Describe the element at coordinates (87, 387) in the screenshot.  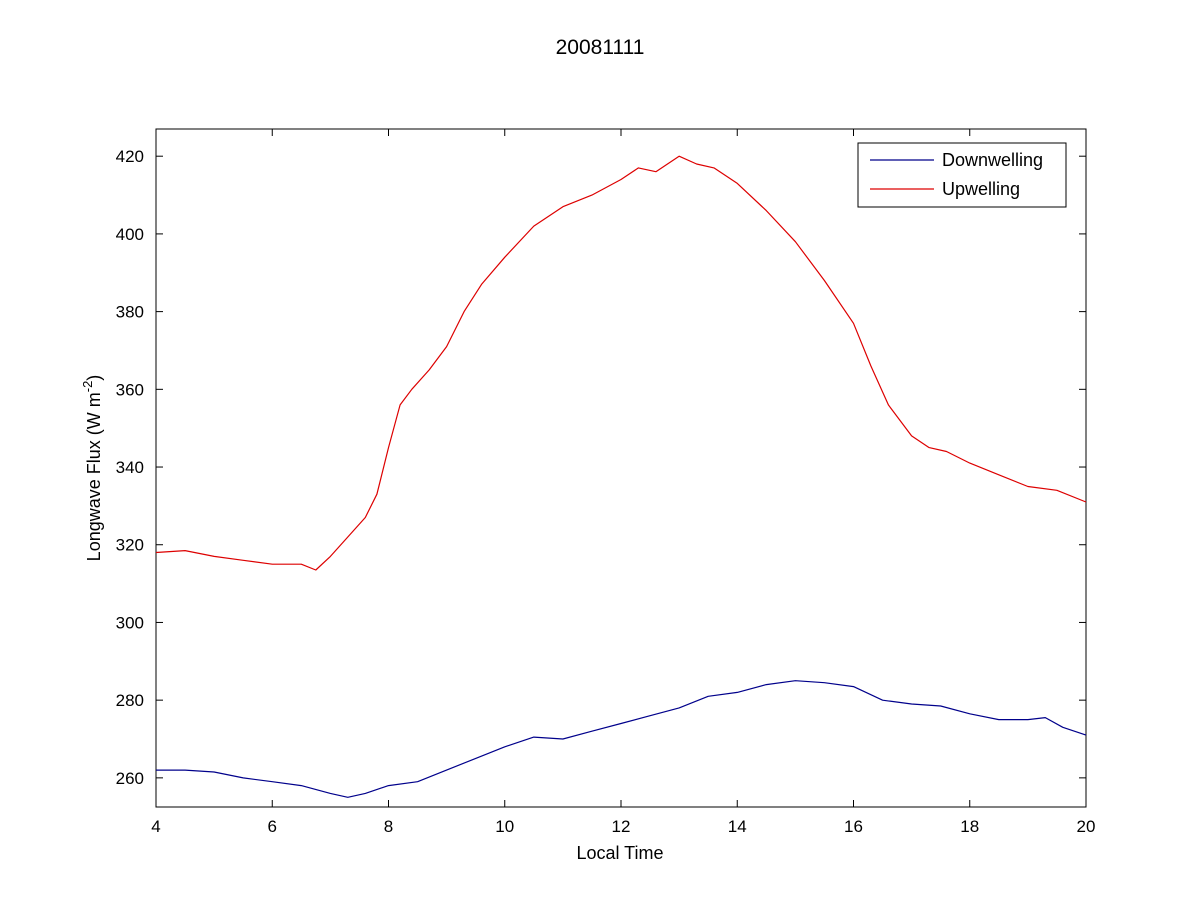
I see `y-axis-label-exponent: -2` at that location.